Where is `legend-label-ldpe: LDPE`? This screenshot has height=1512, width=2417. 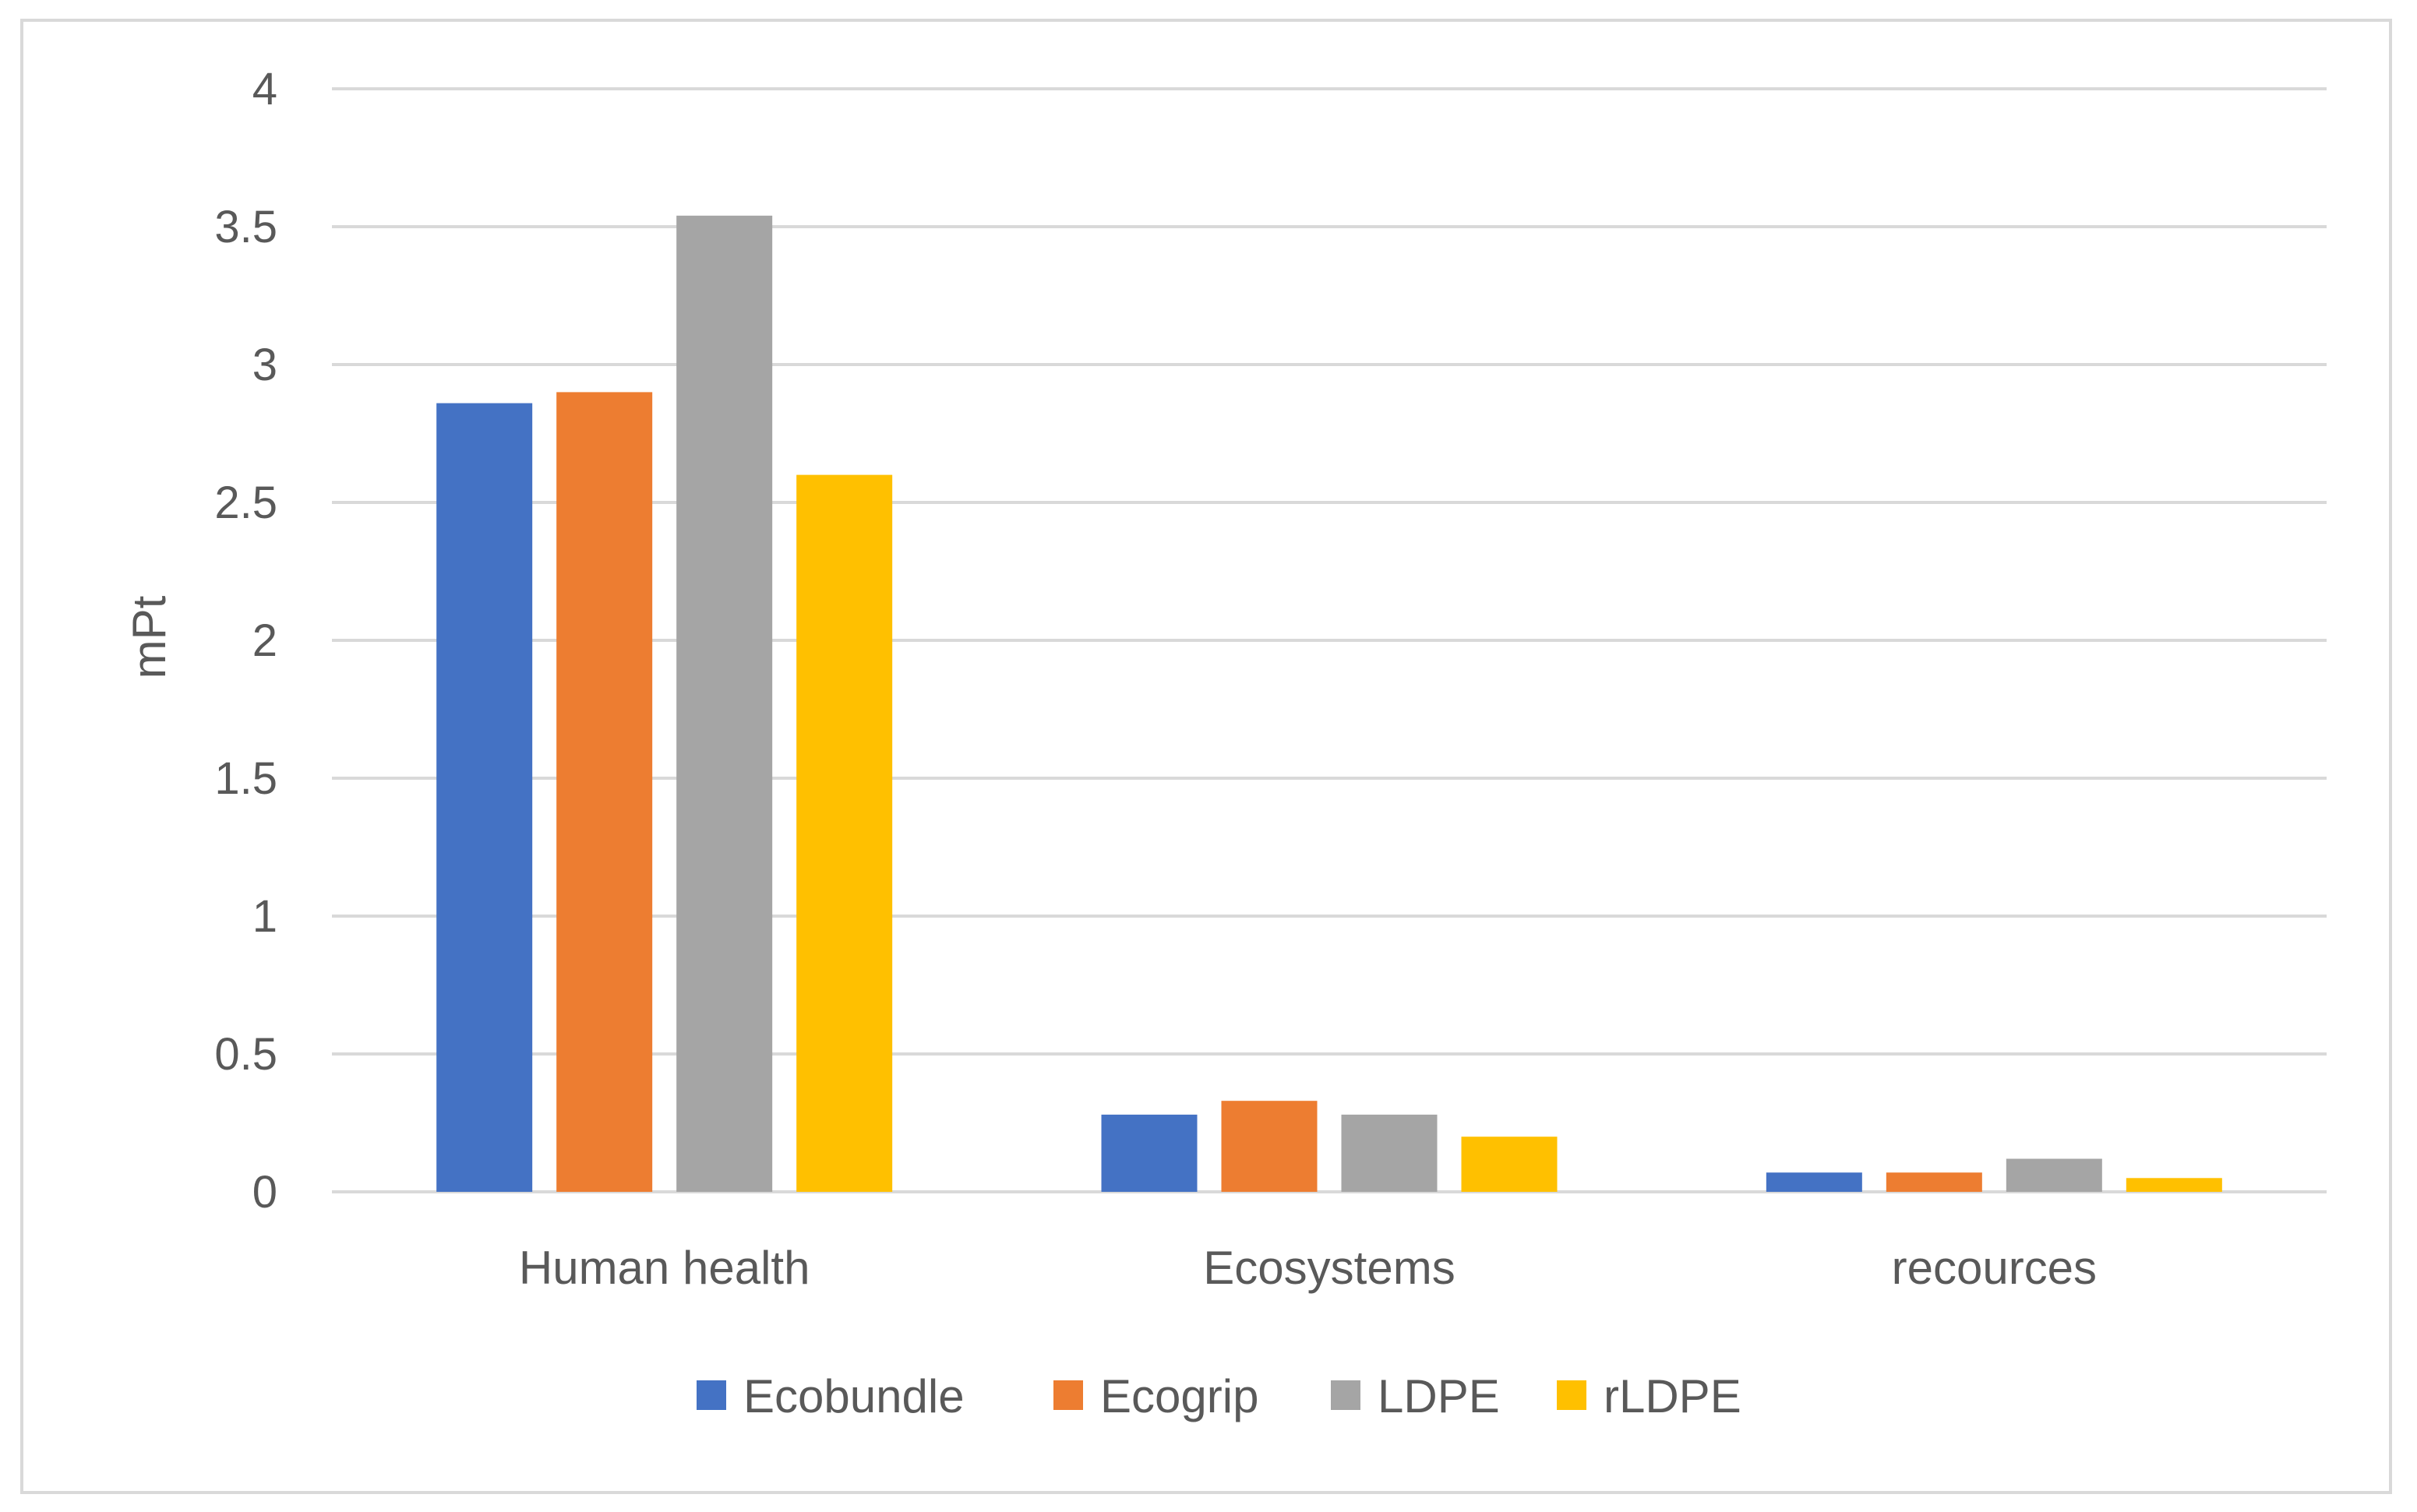
legend-label-ldpe: LDPE is located at coordinates (1439, 1396).